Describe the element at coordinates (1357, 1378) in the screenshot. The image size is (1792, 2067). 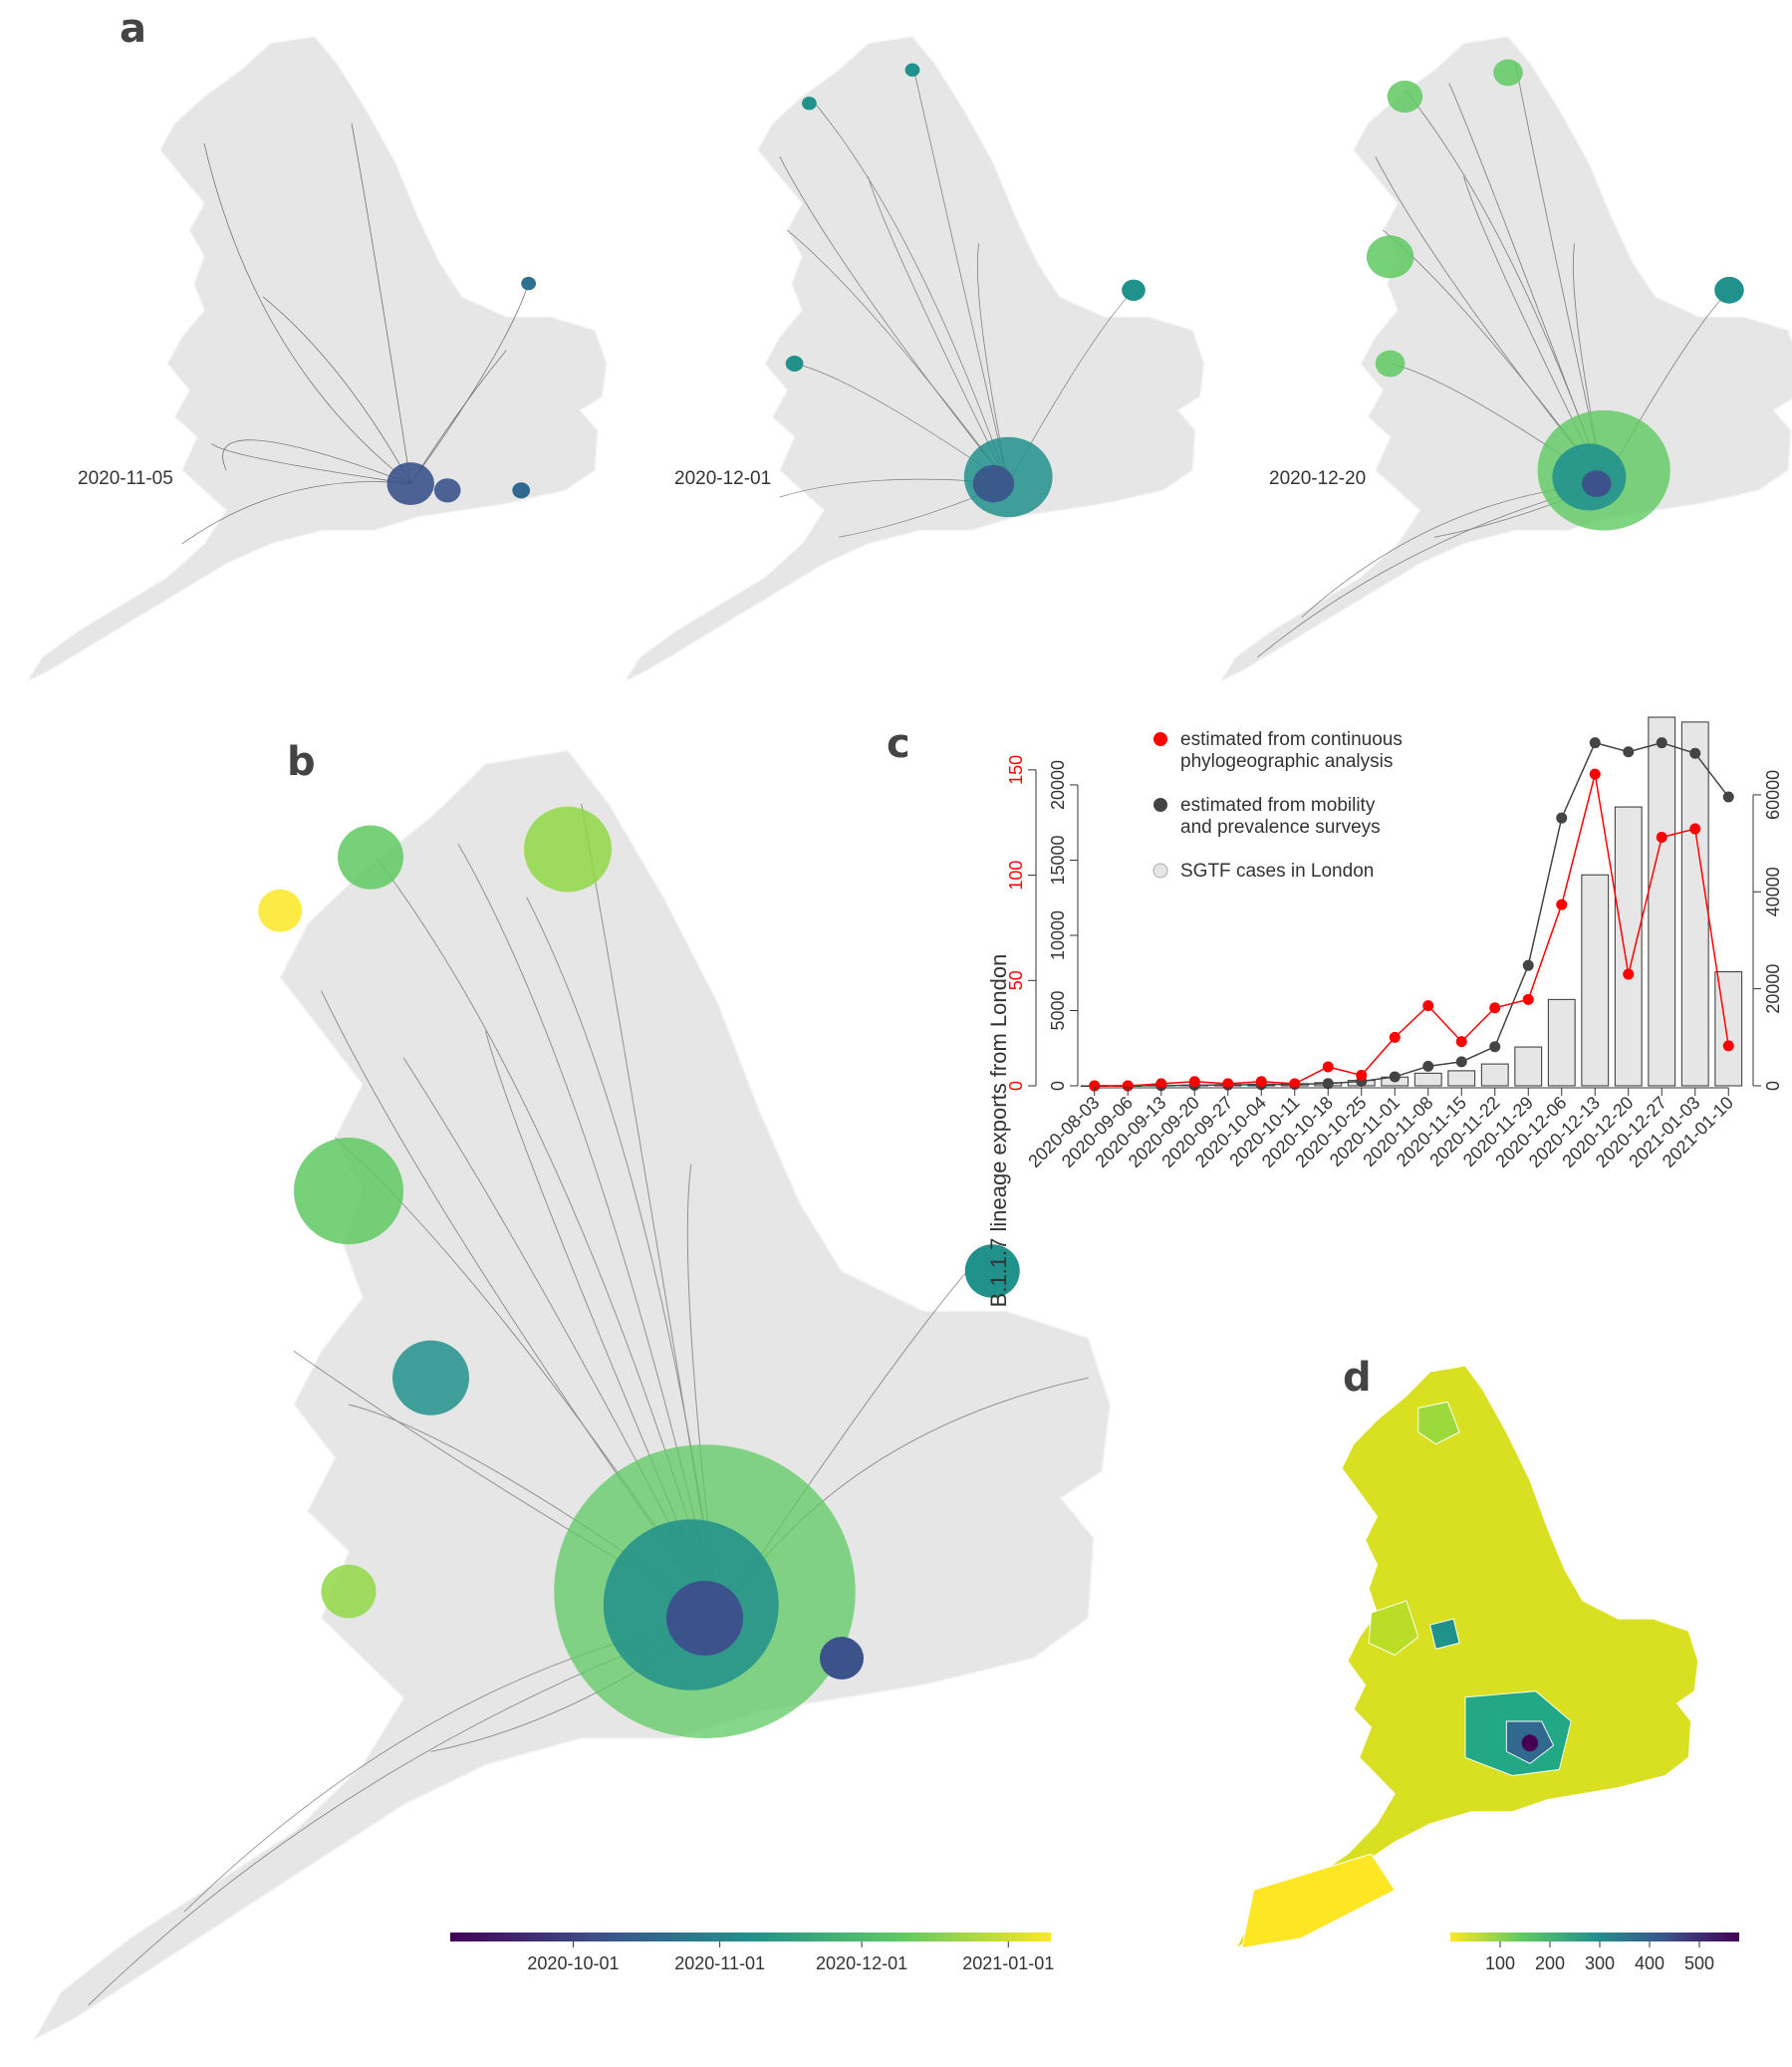
I see `panel-letter-d: d` at that location.